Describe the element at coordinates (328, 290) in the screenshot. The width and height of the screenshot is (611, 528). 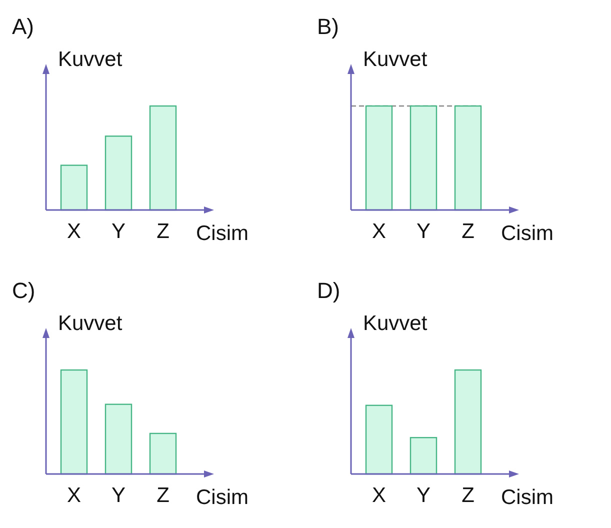
I see `chart-title: D)` at that location.